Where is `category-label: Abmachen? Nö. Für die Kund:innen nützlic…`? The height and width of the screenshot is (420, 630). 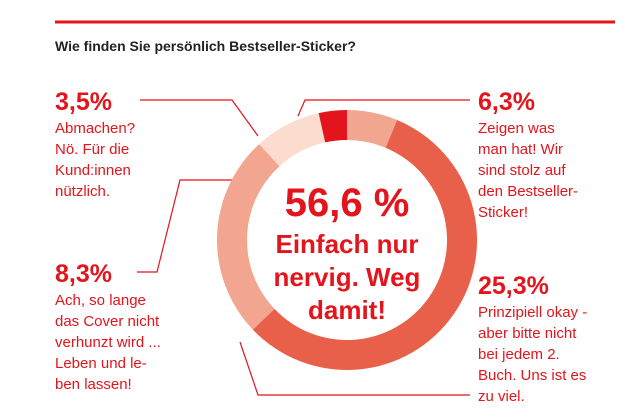
category-label: Abmachen? Nö. Für die Kund:innen nützlic… is located at coordinates (95, 160).